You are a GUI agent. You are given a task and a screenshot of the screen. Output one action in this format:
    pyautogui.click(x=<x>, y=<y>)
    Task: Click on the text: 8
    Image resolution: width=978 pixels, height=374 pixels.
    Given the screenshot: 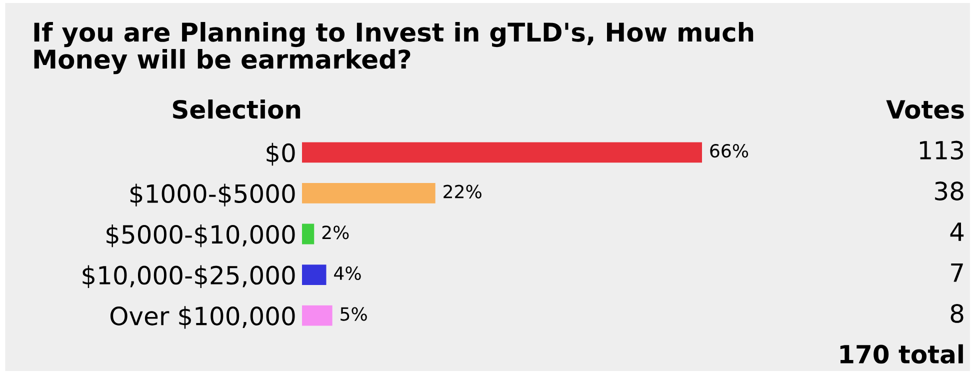 What is the action you would take?
    pyautogui.click(x=957, y=313)
    